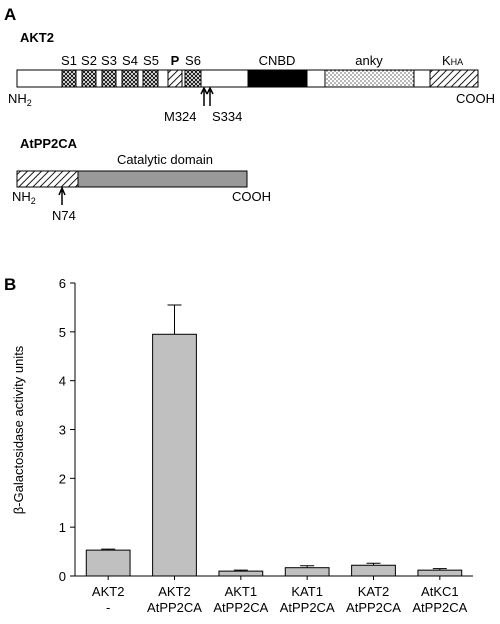 The height and width of the screenshot is (624, 500). I want to click on site-label: M324, so click(180, 116).